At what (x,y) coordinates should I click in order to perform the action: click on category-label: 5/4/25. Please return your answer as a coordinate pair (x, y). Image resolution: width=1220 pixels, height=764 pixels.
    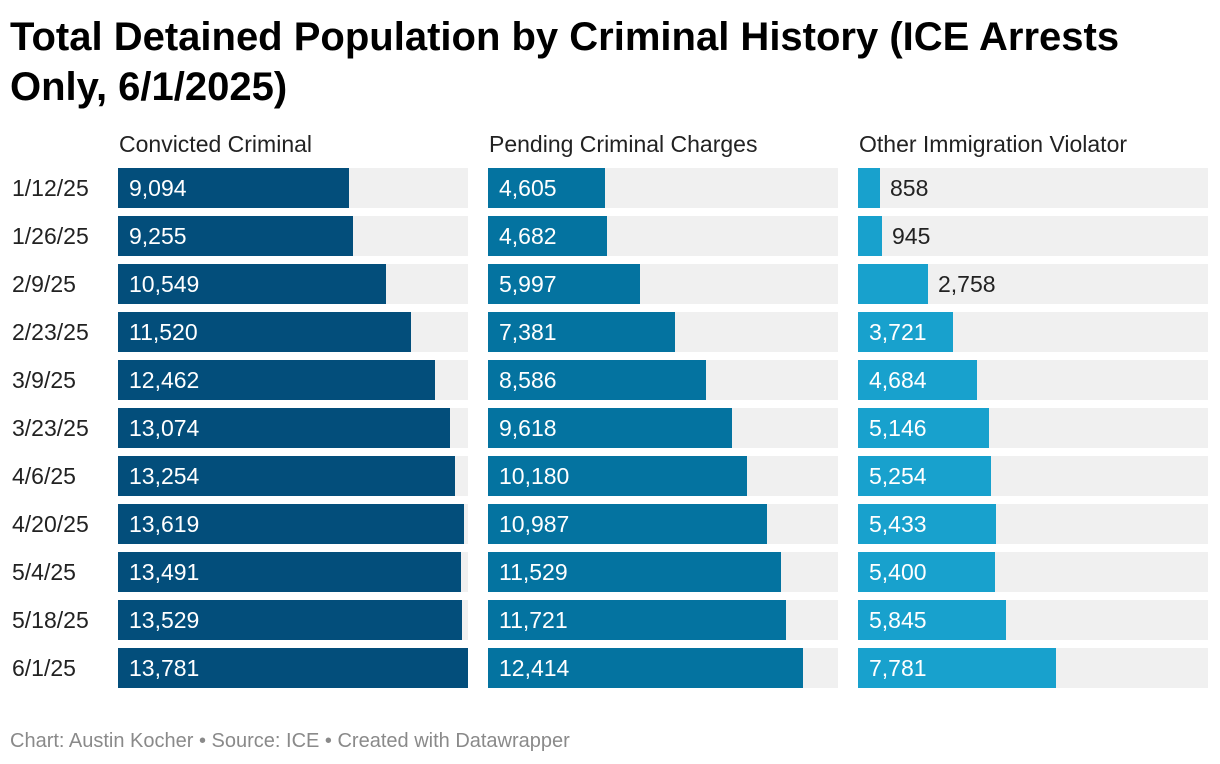
    Looking at the image, I should click on (44, 572).